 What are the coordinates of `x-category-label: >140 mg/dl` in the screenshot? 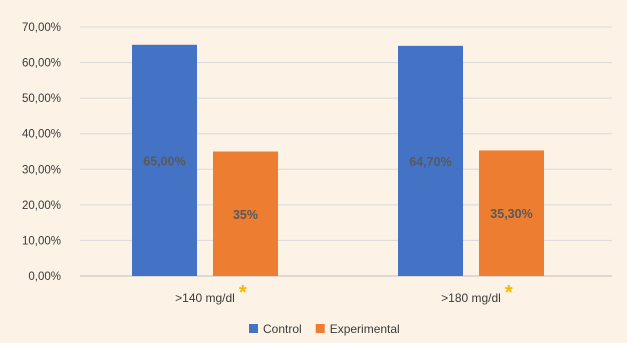 It's located at (205, 298).